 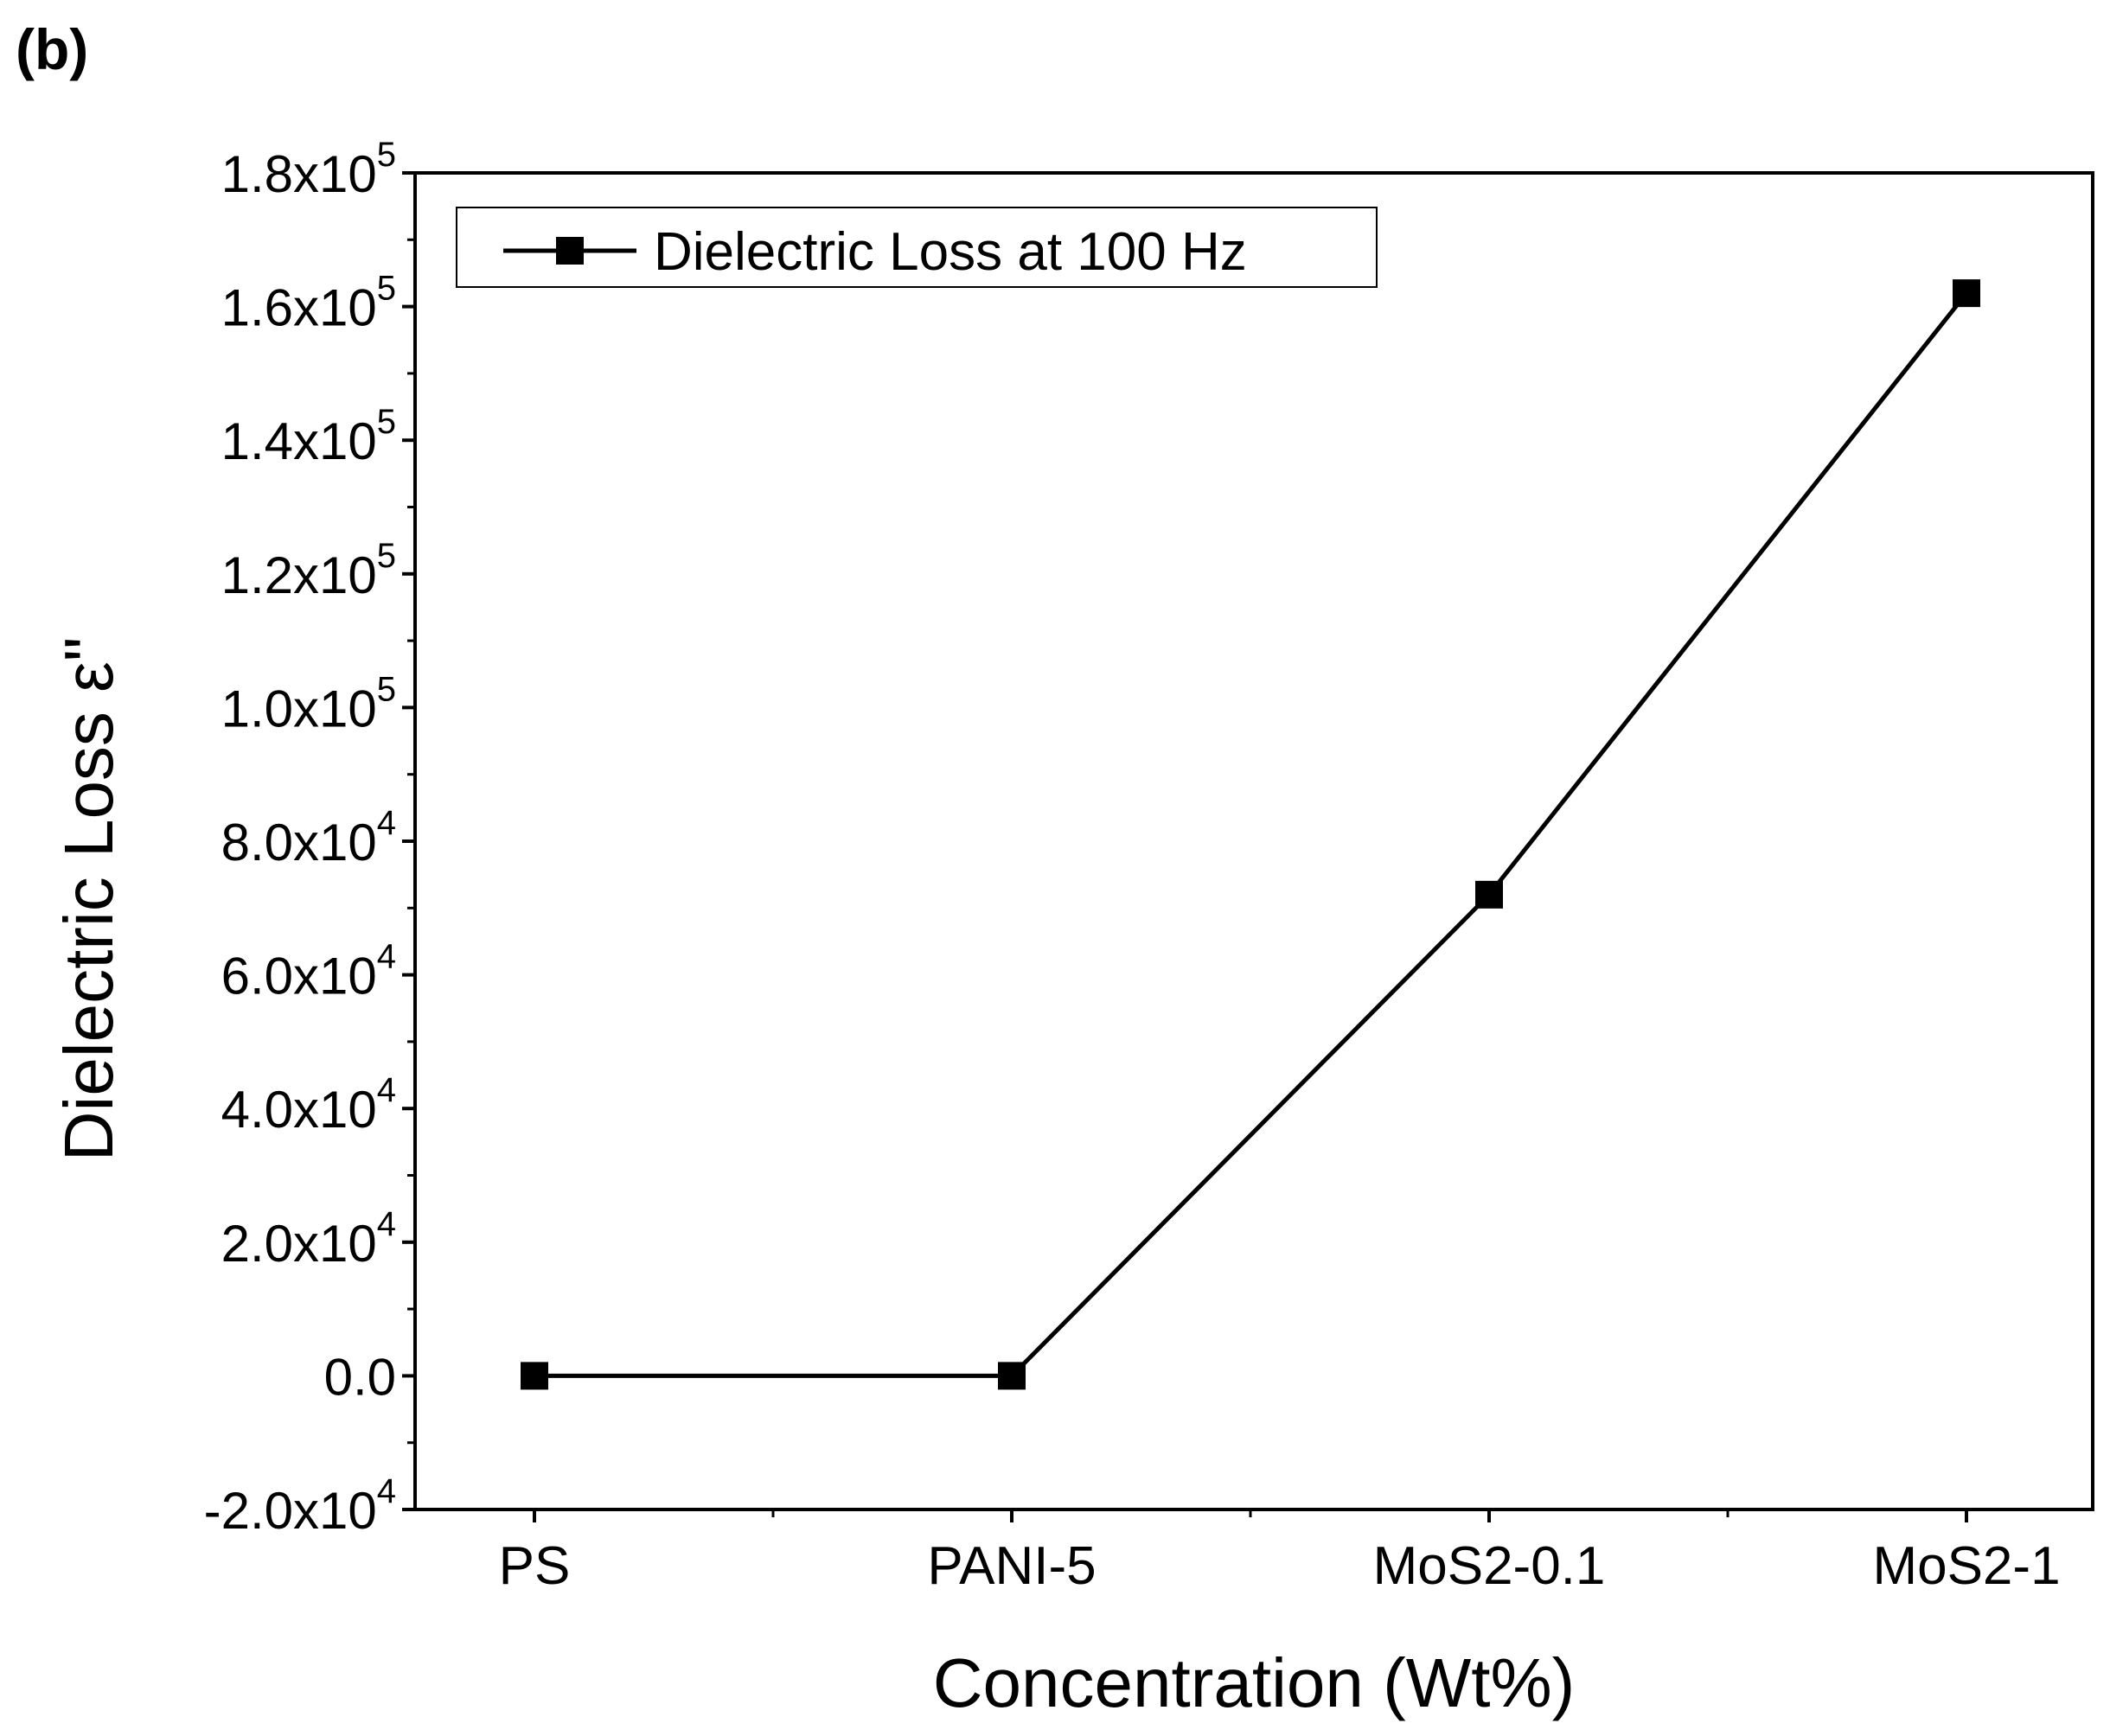 I want to click on y-tick-label: 1.4x10⁵, so click(x=308, y=436).